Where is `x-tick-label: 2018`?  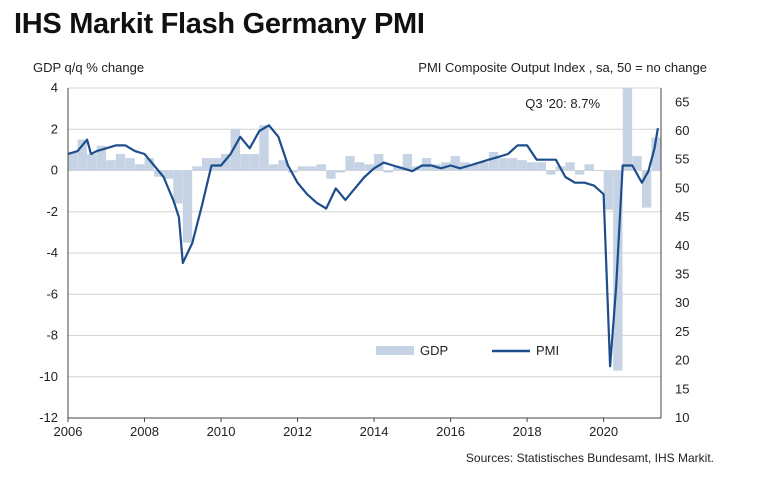 x-tick-label: 2018 is located at coordinates (527, 431).